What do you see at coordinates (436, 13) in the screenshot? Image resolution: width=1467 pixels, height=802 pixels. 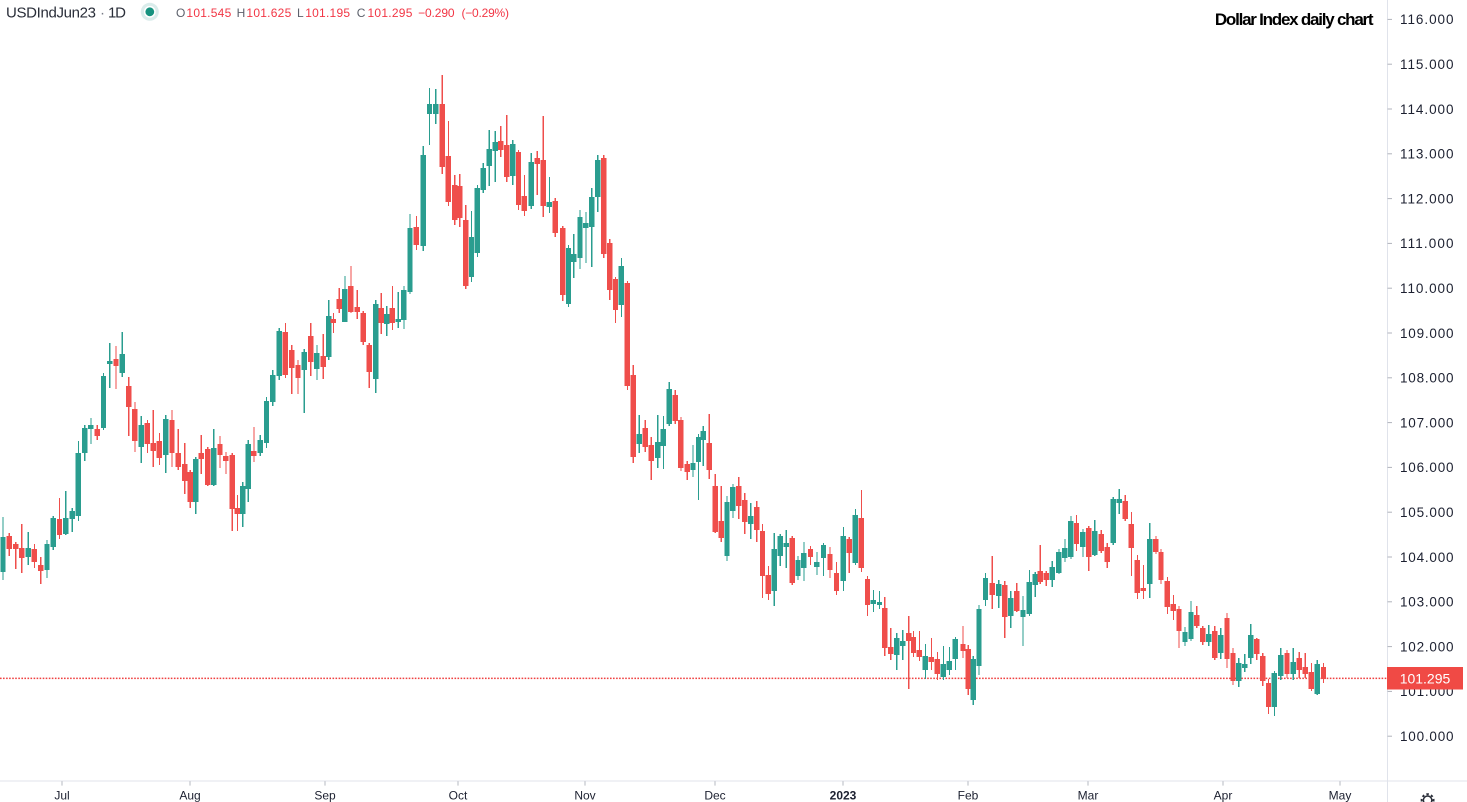 I see `svg-text: −0.290` at bounding box center [436, 13].